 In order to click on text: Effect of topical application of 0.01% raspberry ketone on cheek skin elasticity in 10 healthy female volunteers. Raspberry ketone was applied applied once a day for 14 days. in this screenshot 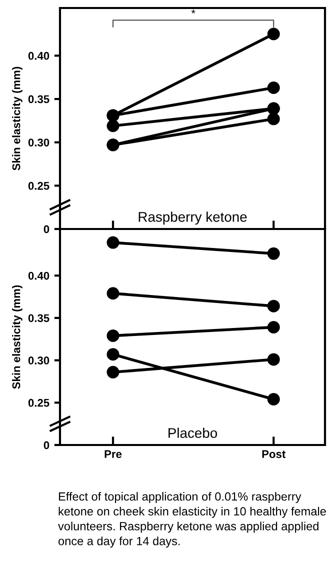, I will do `click(192, 520)`.